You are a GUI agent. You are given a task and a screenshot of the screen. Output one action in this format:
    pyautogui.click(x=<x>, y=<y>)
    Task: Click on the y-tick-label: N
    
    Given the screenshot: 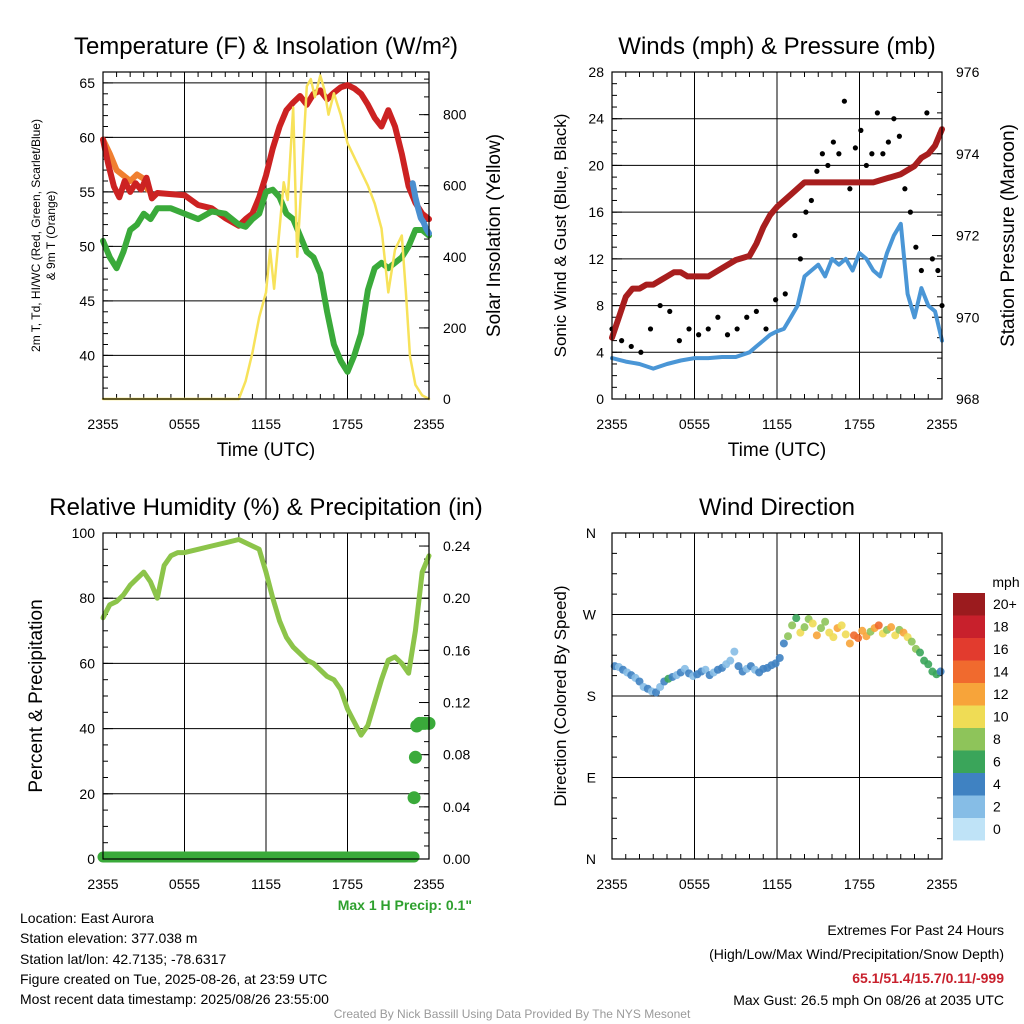 What is the action you would take?
    pyautogui.click(x=591, y=533)
    